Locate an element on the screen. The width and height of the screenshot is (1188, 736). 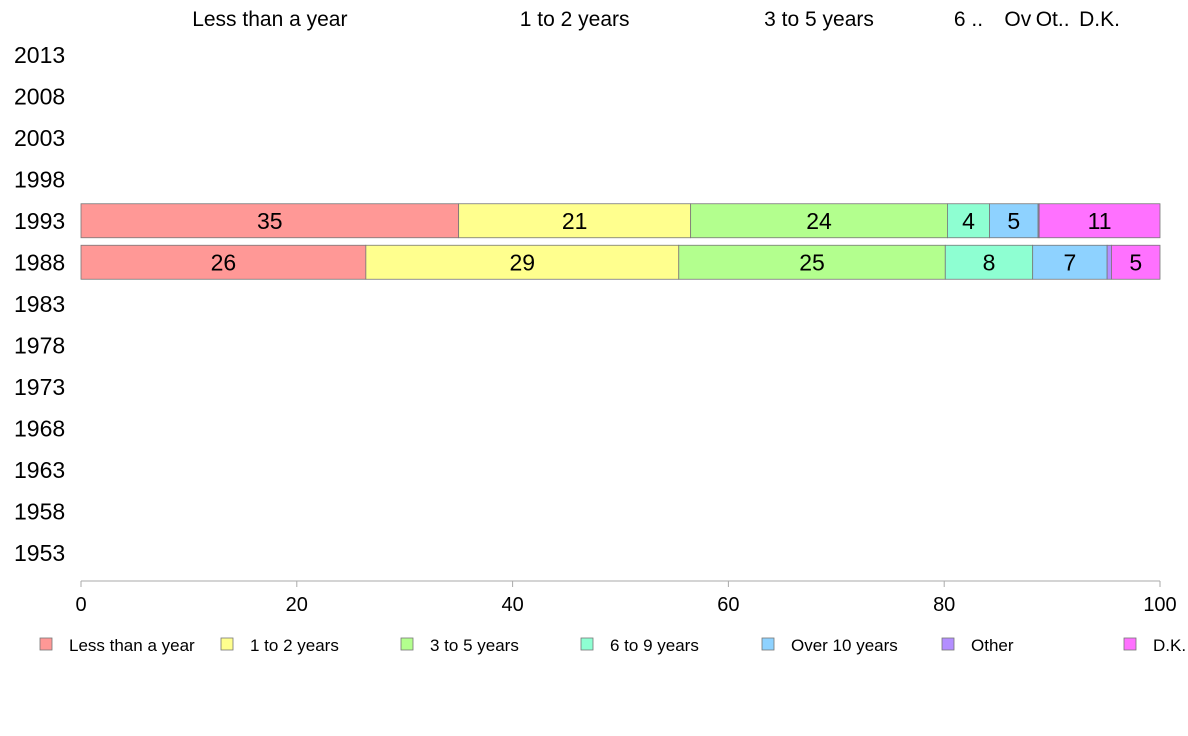
bar-value-label: 24 is located at coordinates (819, 221).